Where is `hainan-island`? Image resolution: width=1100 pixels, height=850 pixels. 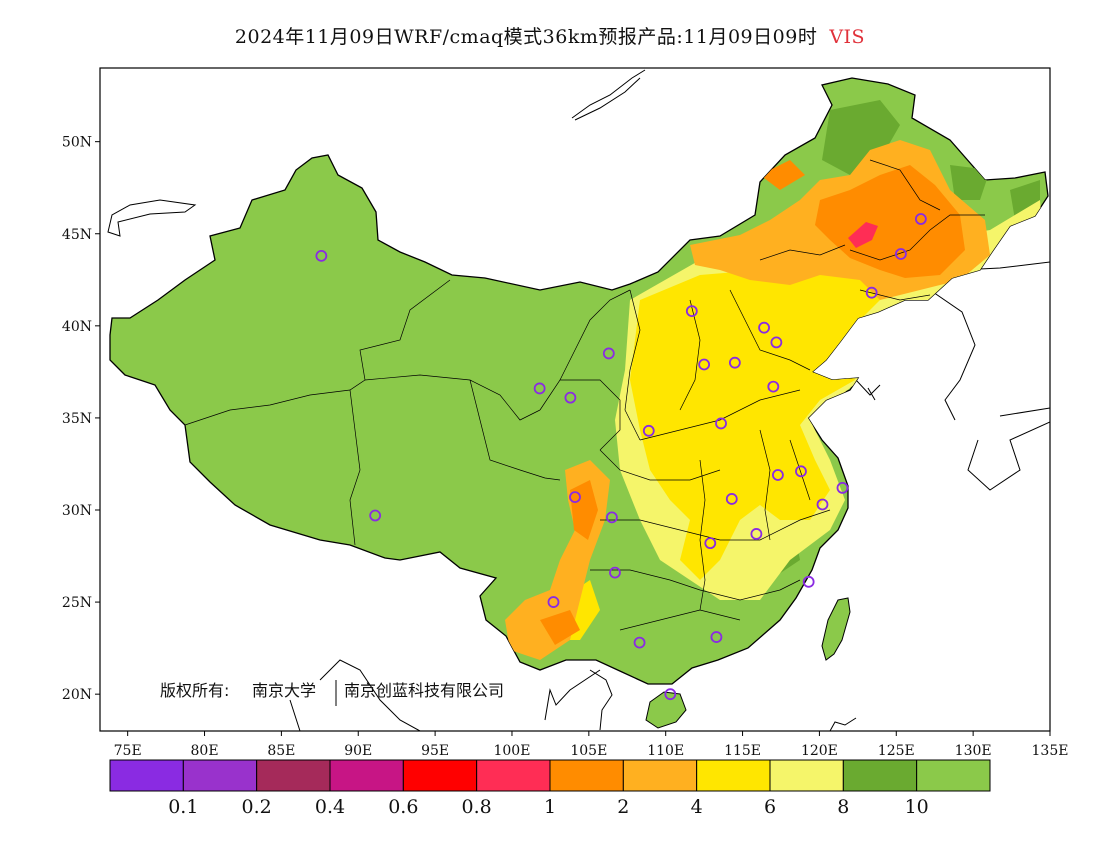
hainan-island is located at coordinates (666, 710).